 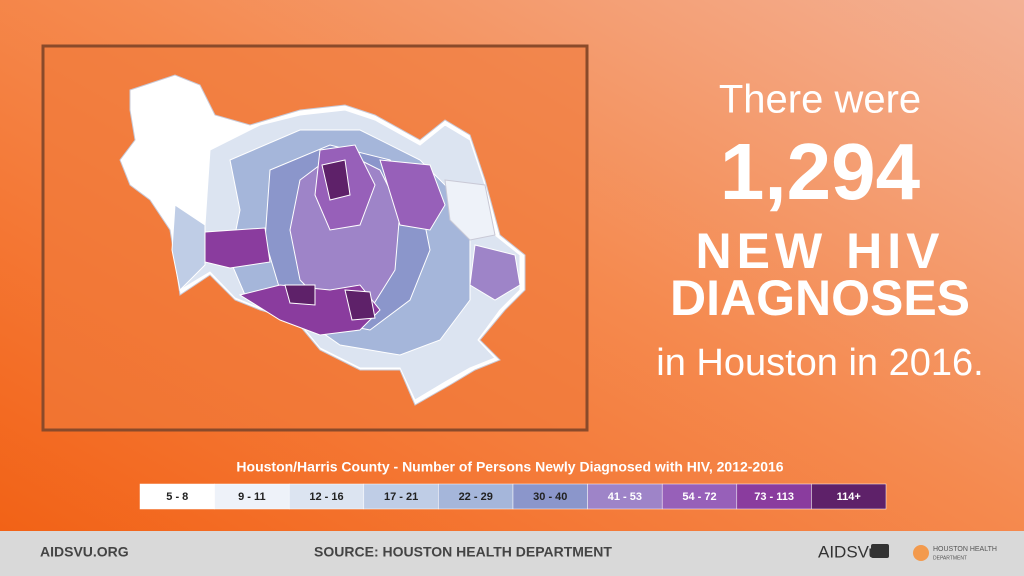 I want to click on legend-label: 5 - 8, so click(x=177, y=497).